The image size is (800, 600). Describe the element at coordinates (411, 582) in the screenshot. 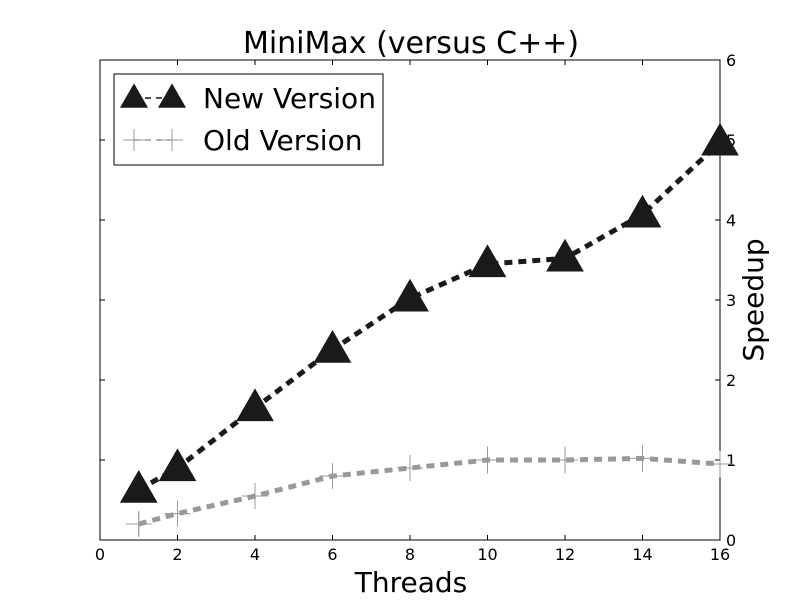

I see `x-axis-title: Threads` at that location.